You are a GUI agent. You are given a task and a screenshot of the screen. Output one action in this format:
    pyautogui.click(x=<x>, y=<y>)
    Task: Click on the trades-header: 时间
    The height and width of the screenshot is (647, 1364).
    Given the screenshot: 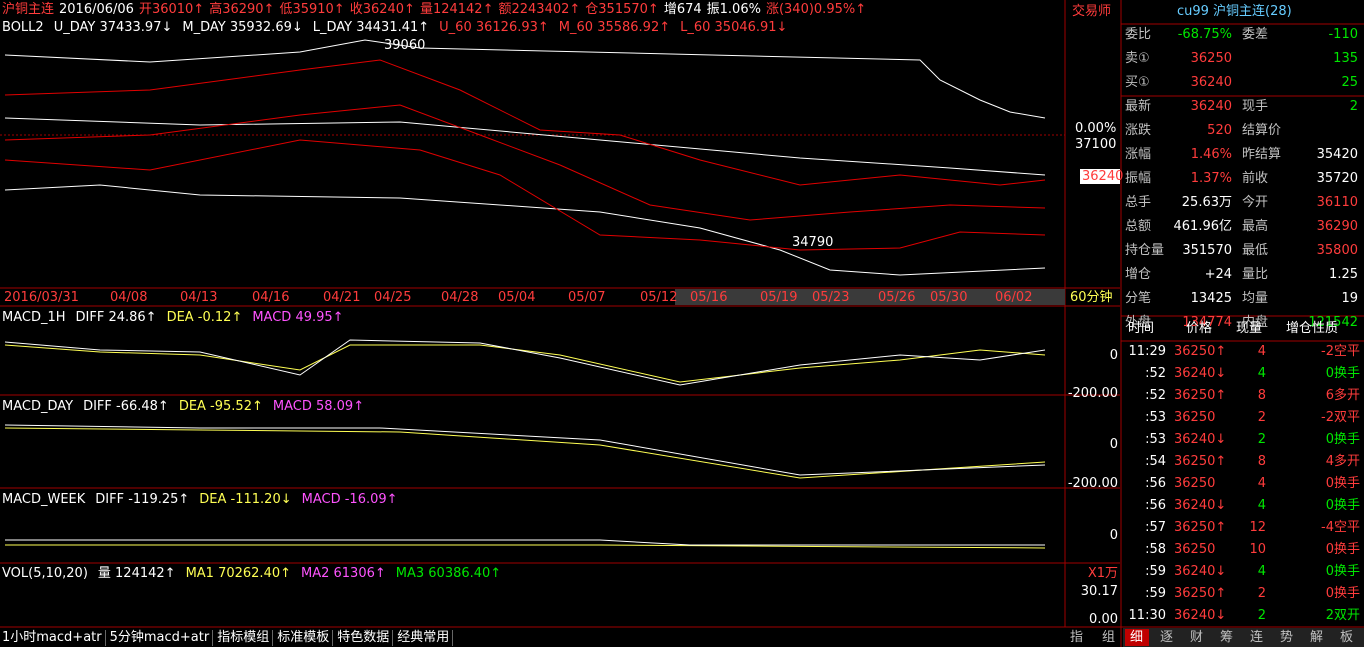 What is the action you would take?
    pyautogui.click(x=1141, y=328)
    